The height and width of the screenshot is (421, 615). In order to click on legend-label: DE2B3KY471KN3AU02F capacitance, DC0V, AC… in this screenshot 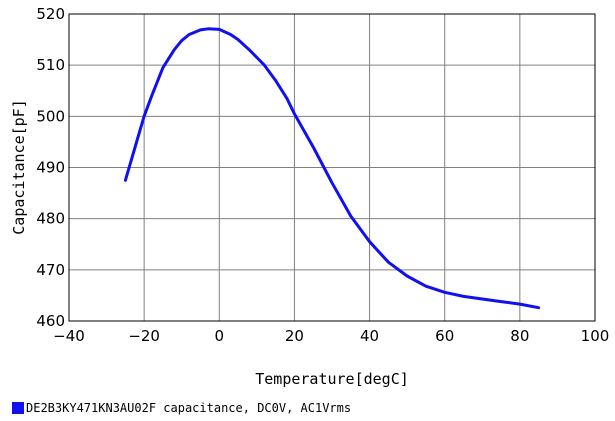, I will do `click(188, 408)`.